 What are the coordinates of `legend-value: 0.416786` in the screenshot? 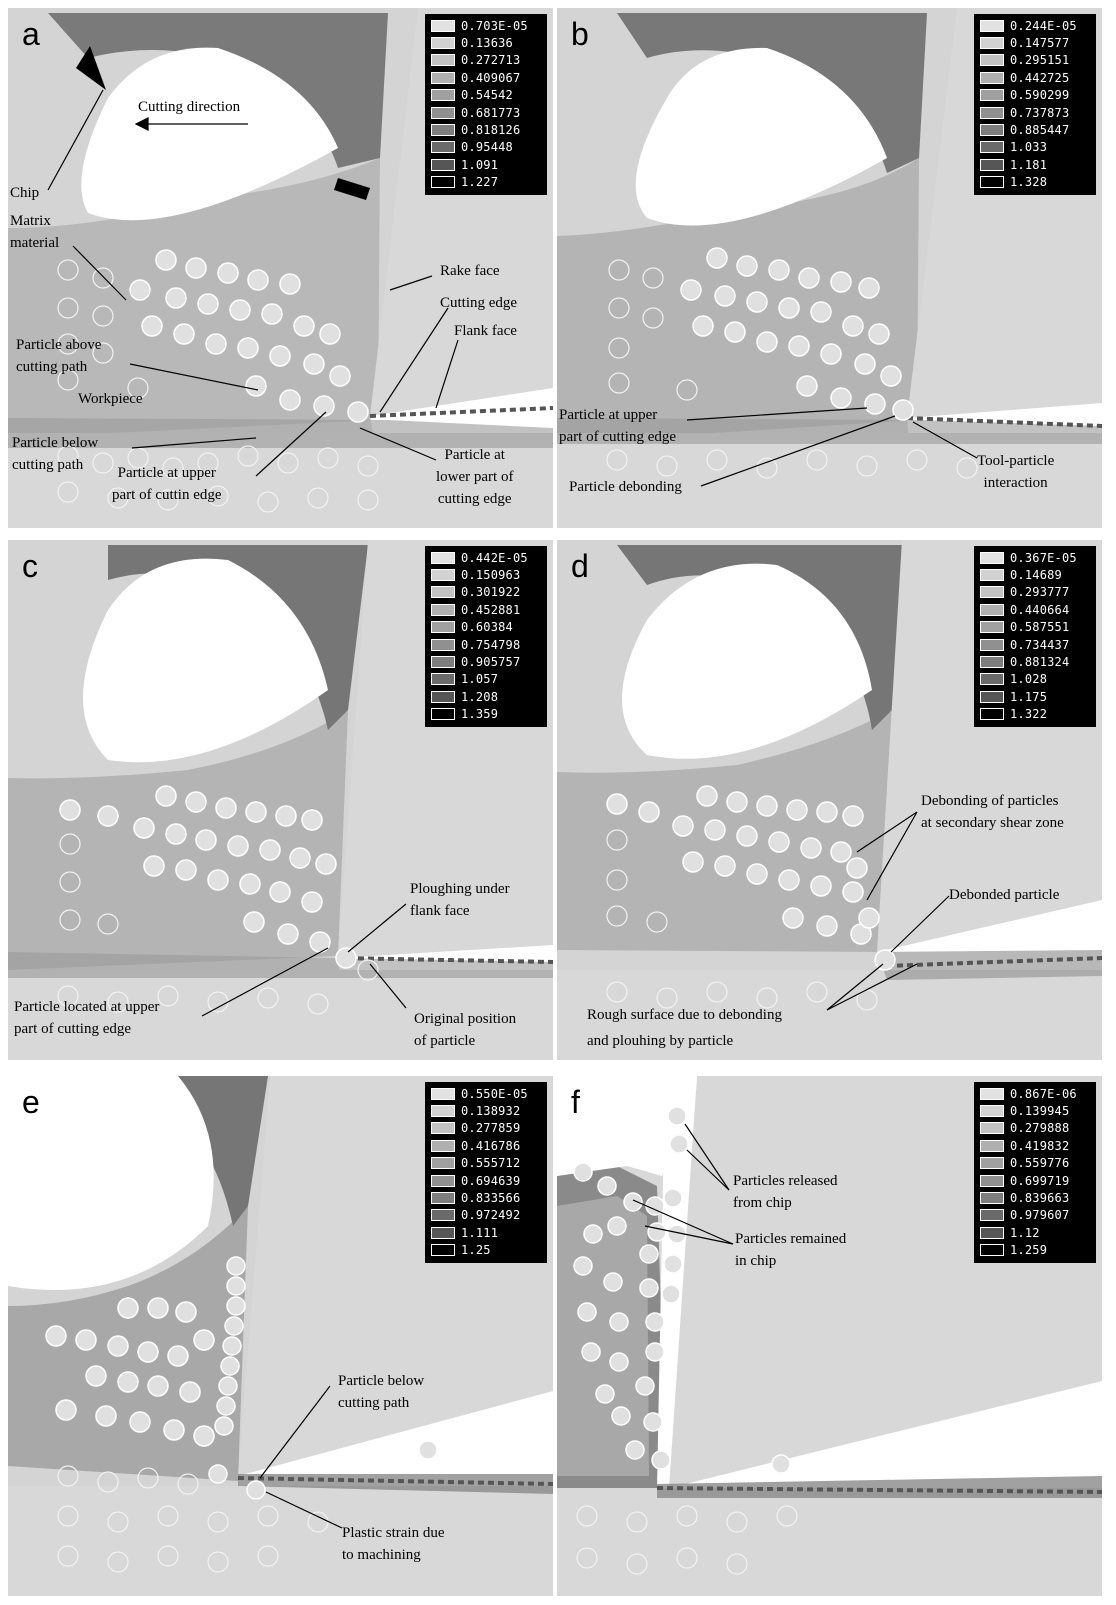 It's located at (491, 1145).